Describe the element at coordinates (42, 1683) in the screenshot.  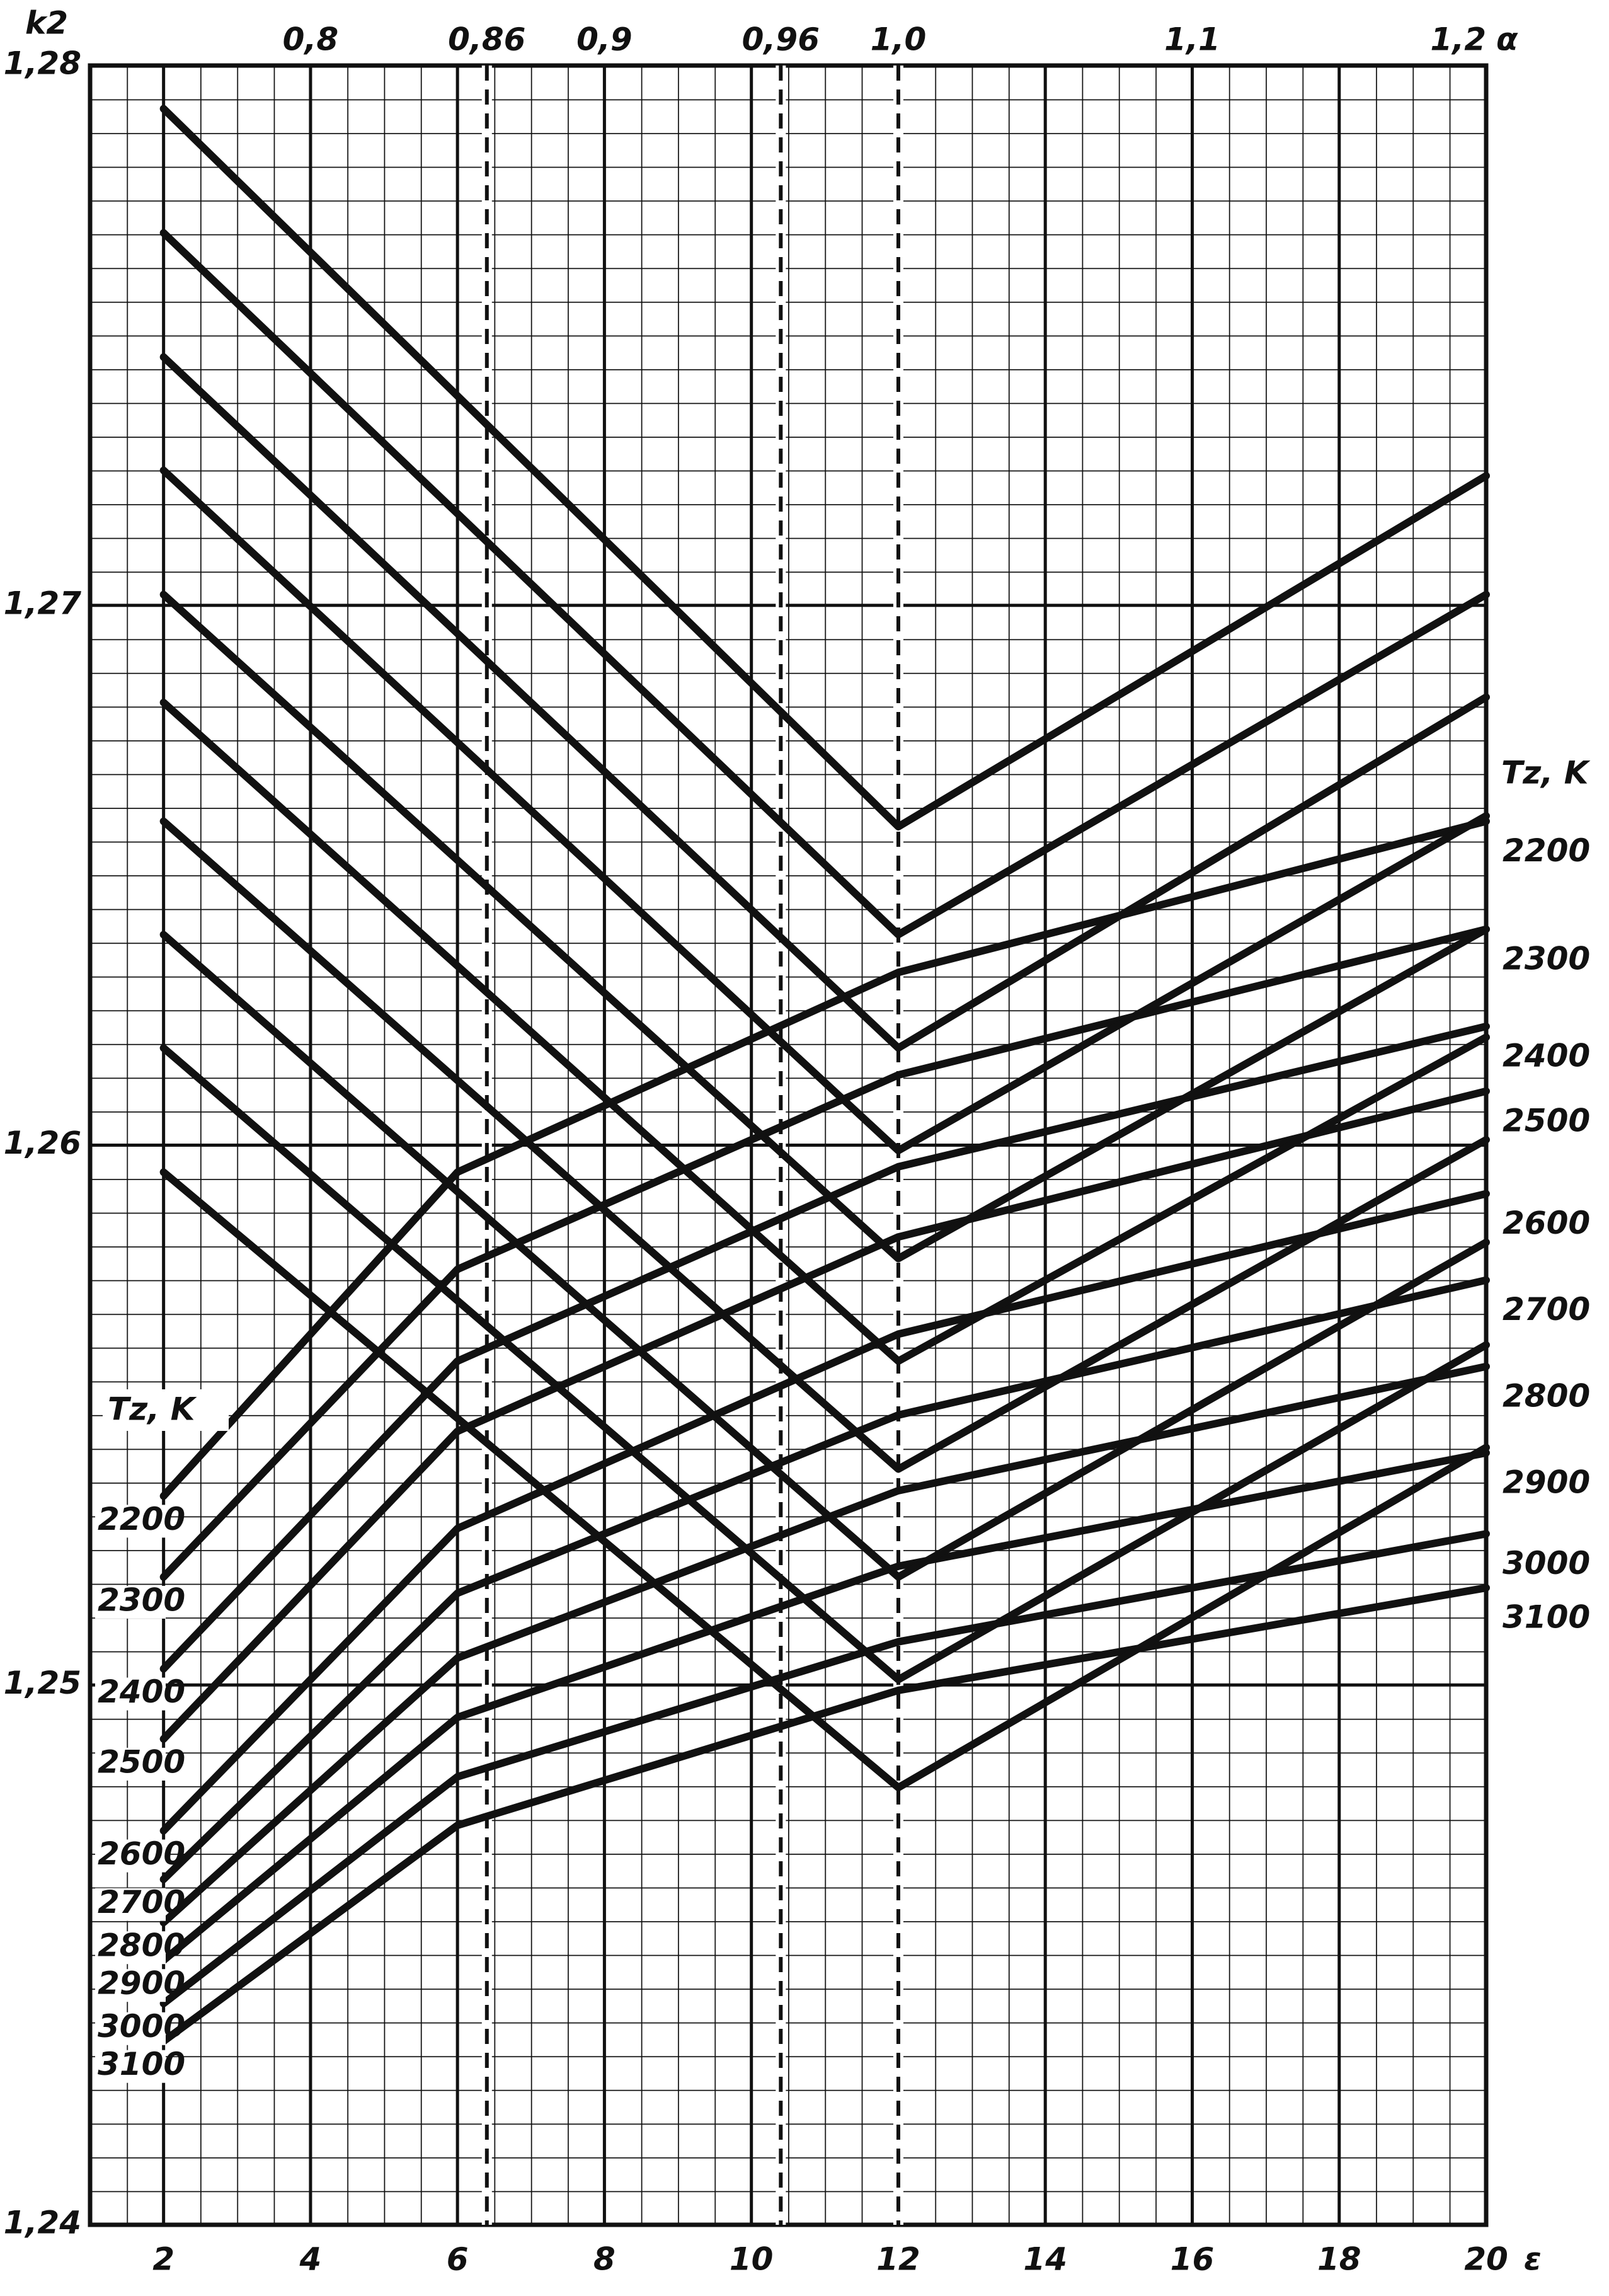
I see `y-tick-label: 1,25` at that location.